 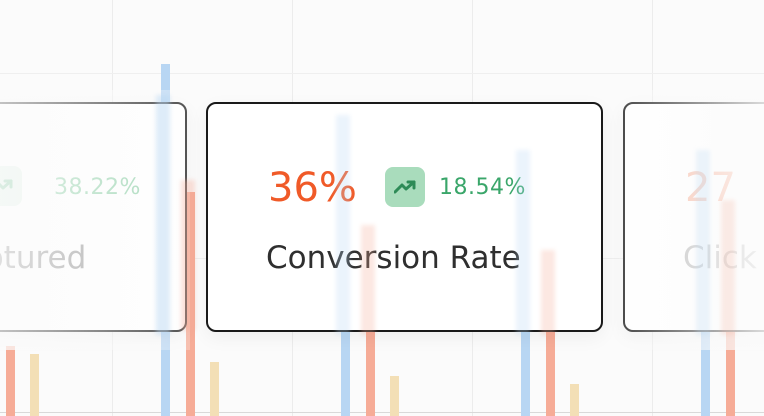 What do you see at coordinates (97, 187) in the screenshot?
I see `change-percentage: 38.22%` at bounding box center [97, 187].